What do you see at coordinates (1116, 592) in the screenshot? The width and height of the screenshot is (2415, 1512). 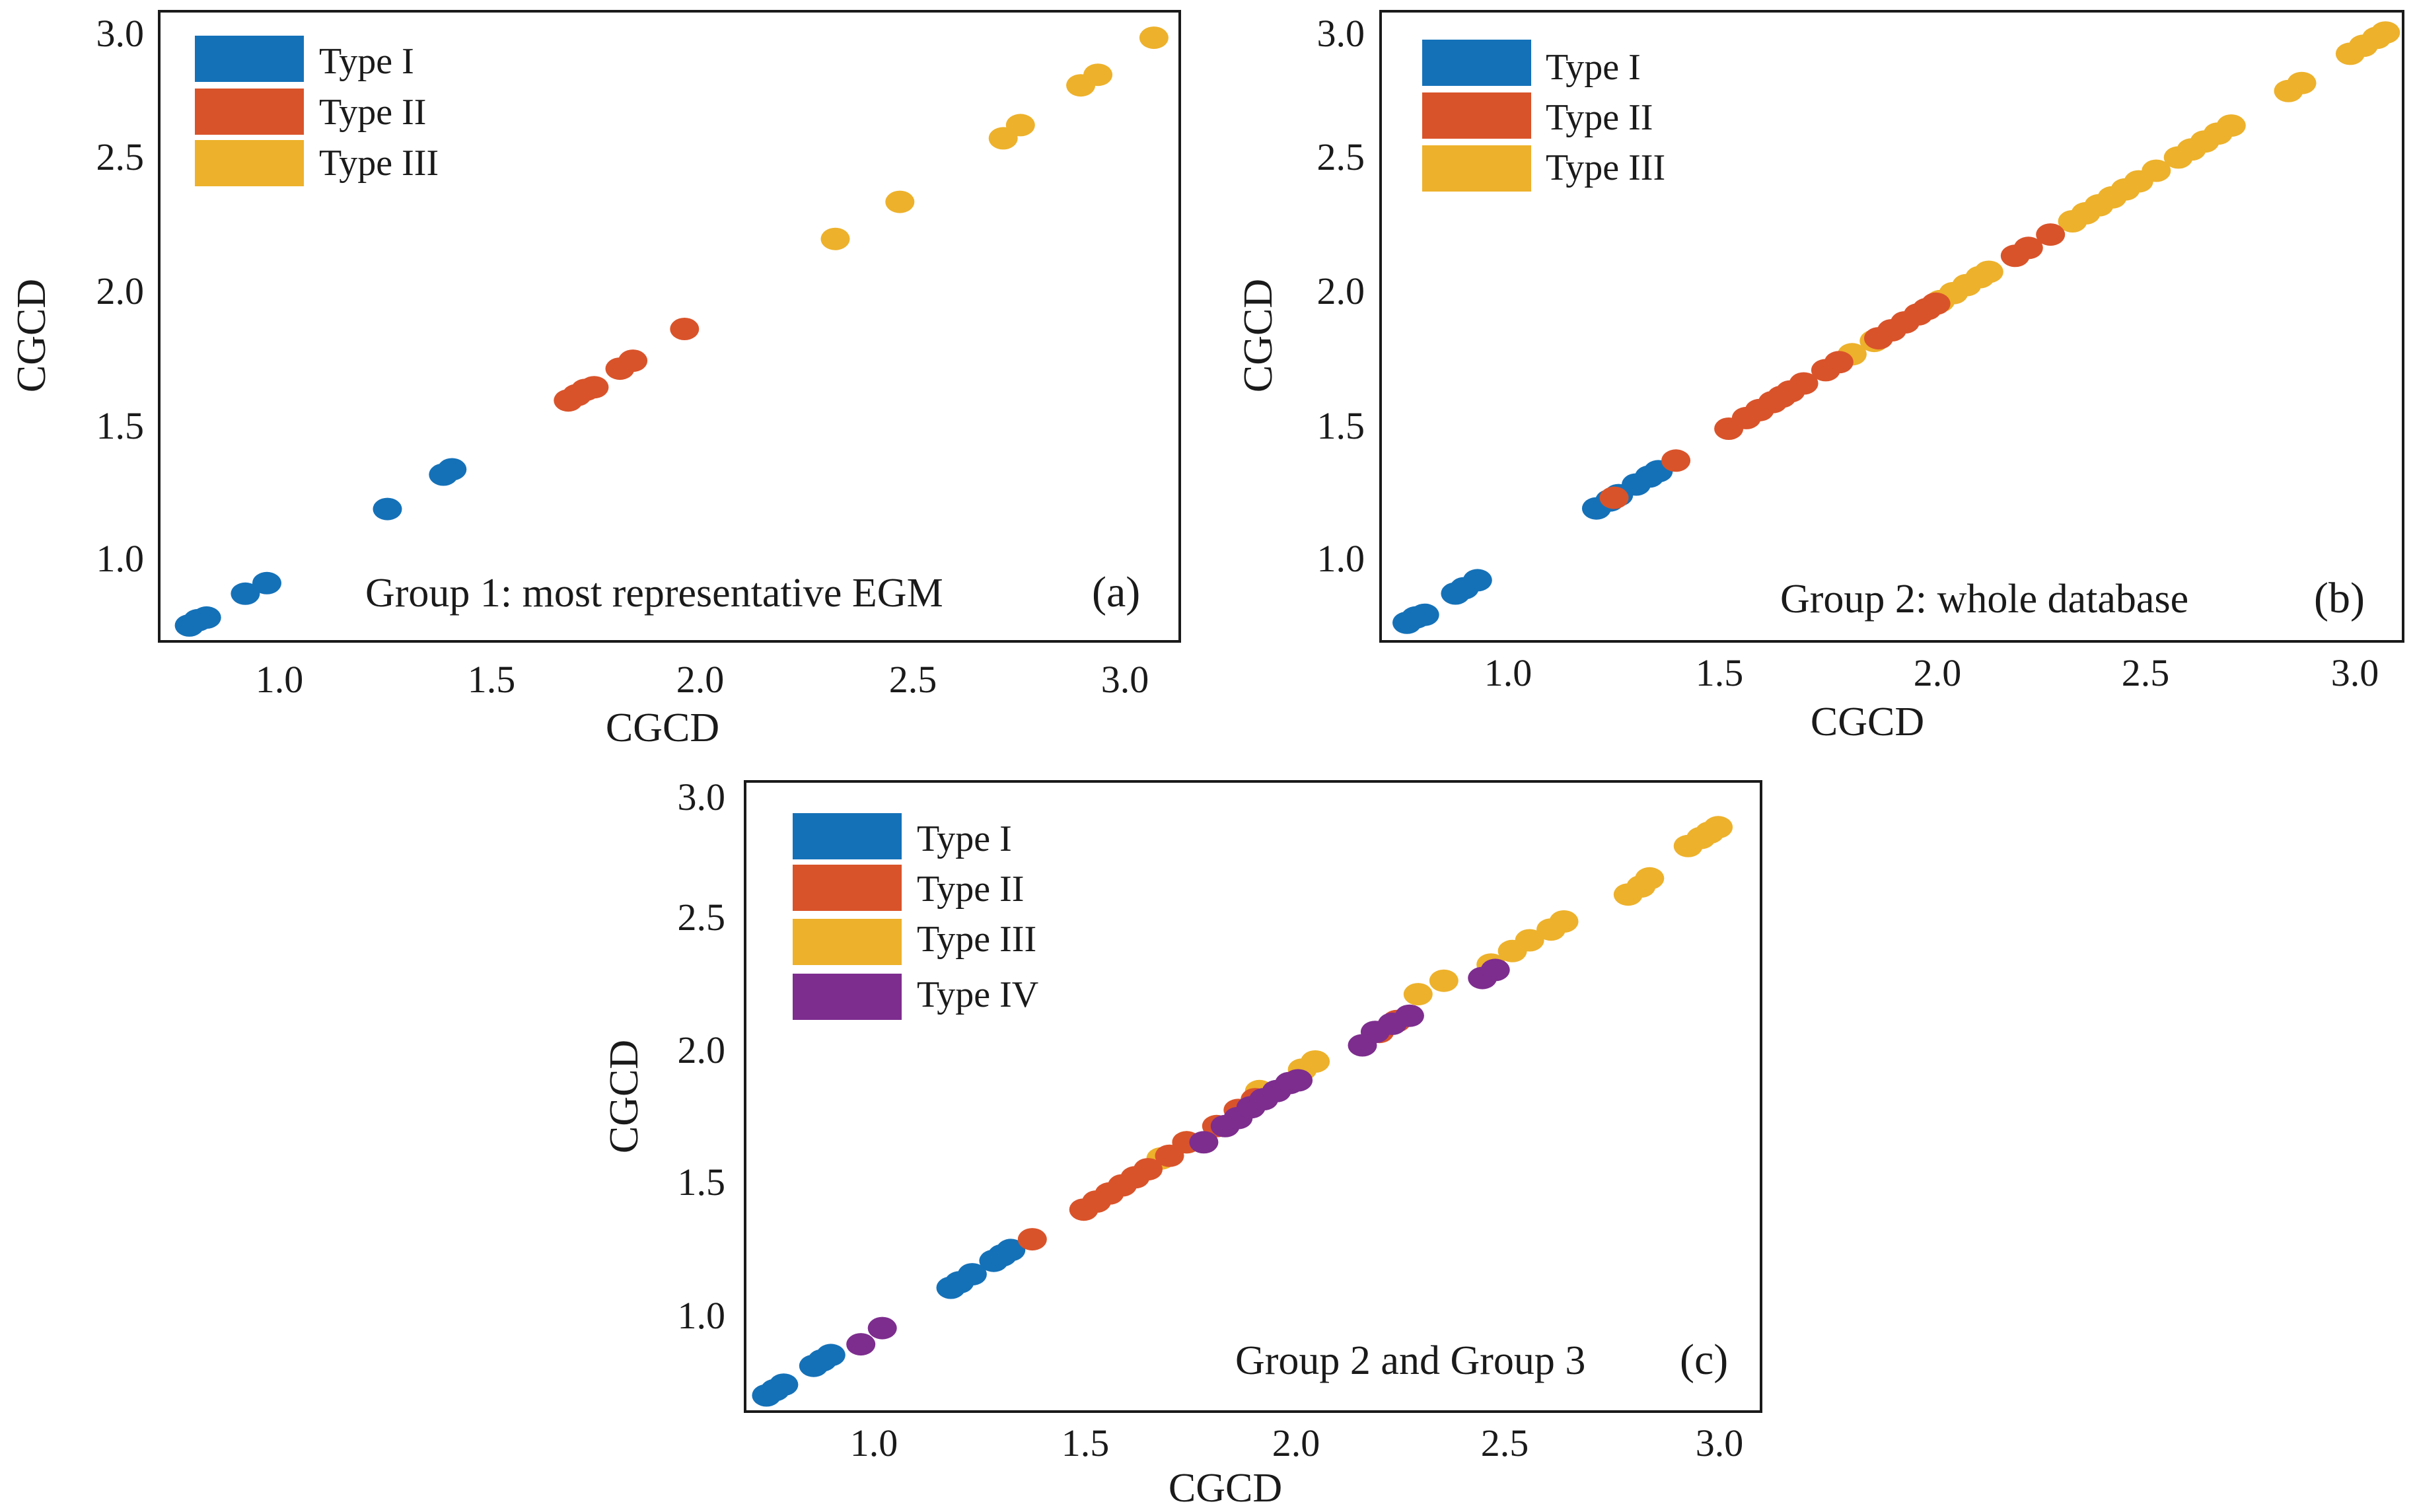 I see `panel-a-label: (a)` at bounding box center [1116, 592].